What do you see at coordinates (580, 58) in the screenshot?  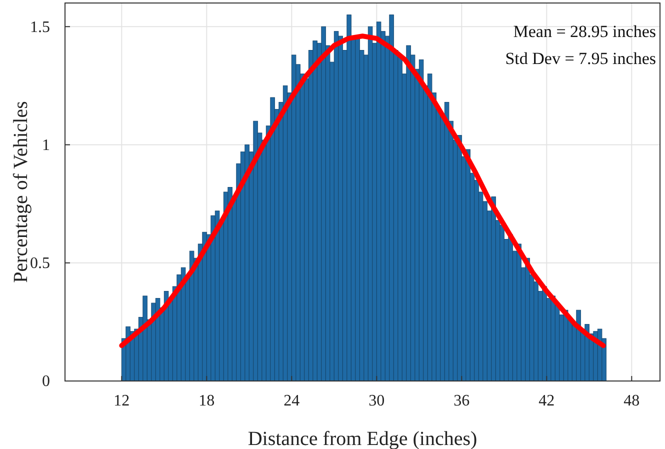 I see `annotation: Std Dev = 7.95 inches` at bounding box center [580, 58].